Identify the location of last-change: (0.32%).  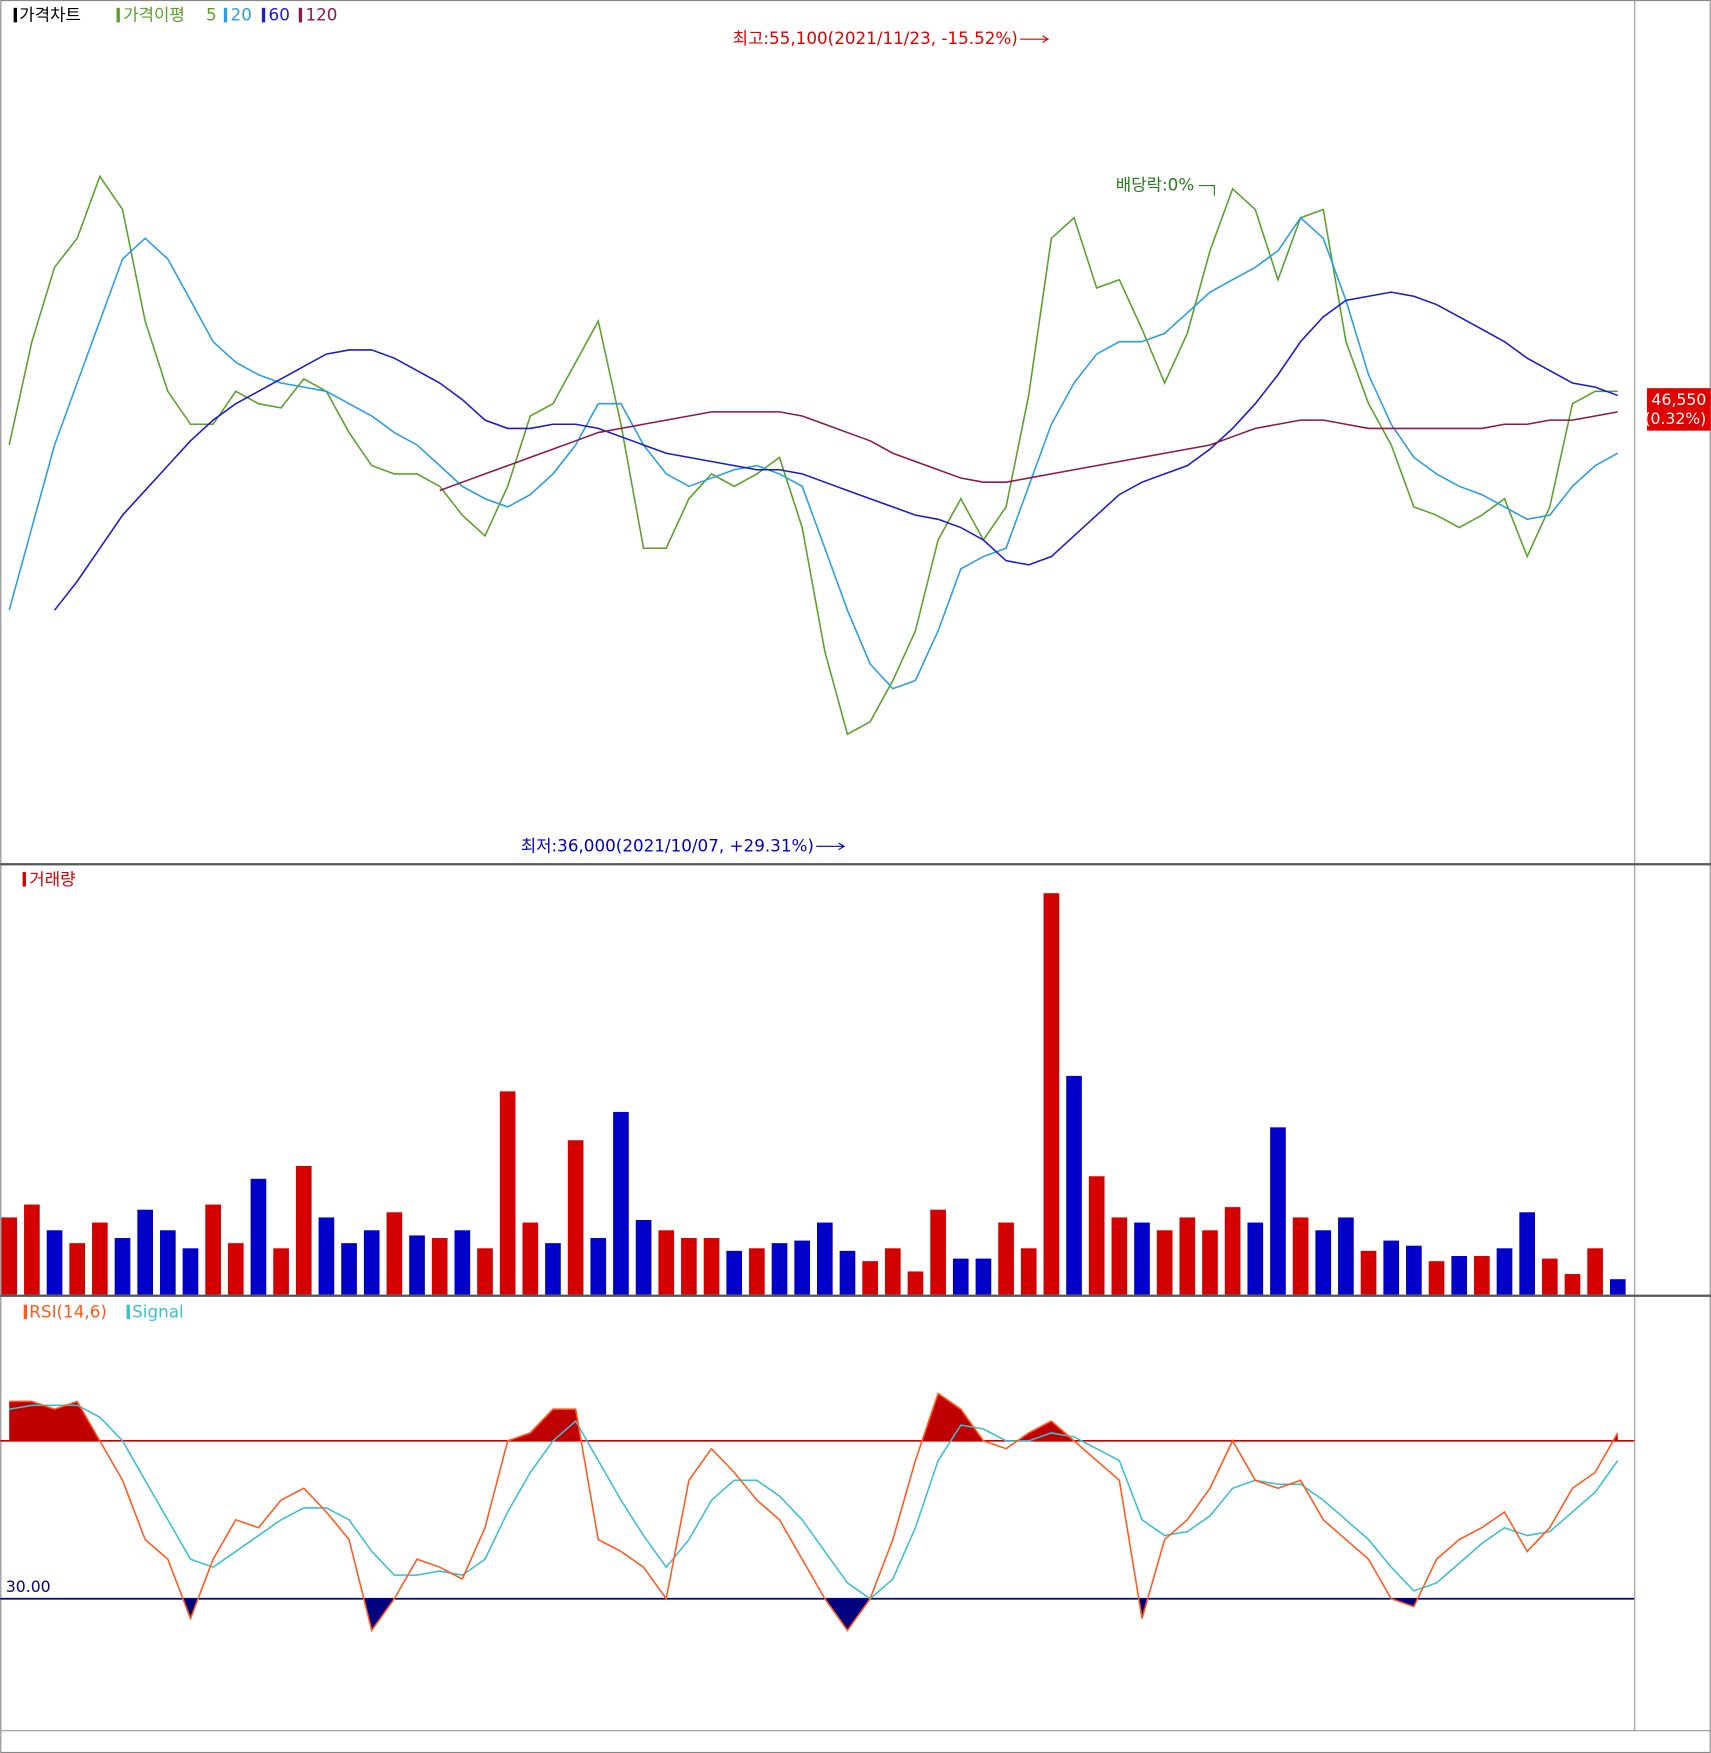
(1675, 418).